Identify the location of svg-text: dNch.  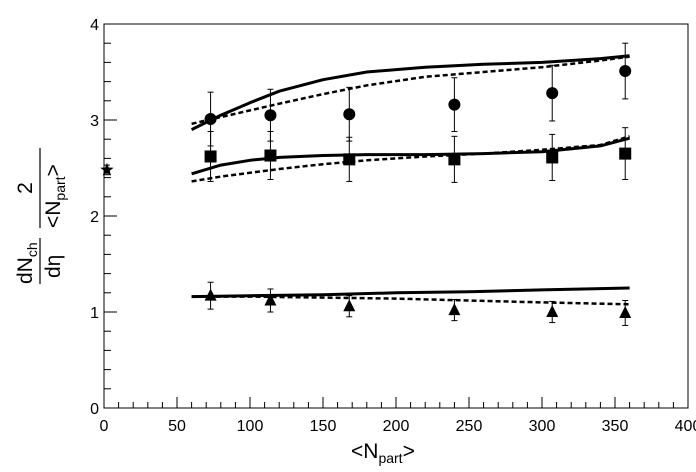
(27, 263).